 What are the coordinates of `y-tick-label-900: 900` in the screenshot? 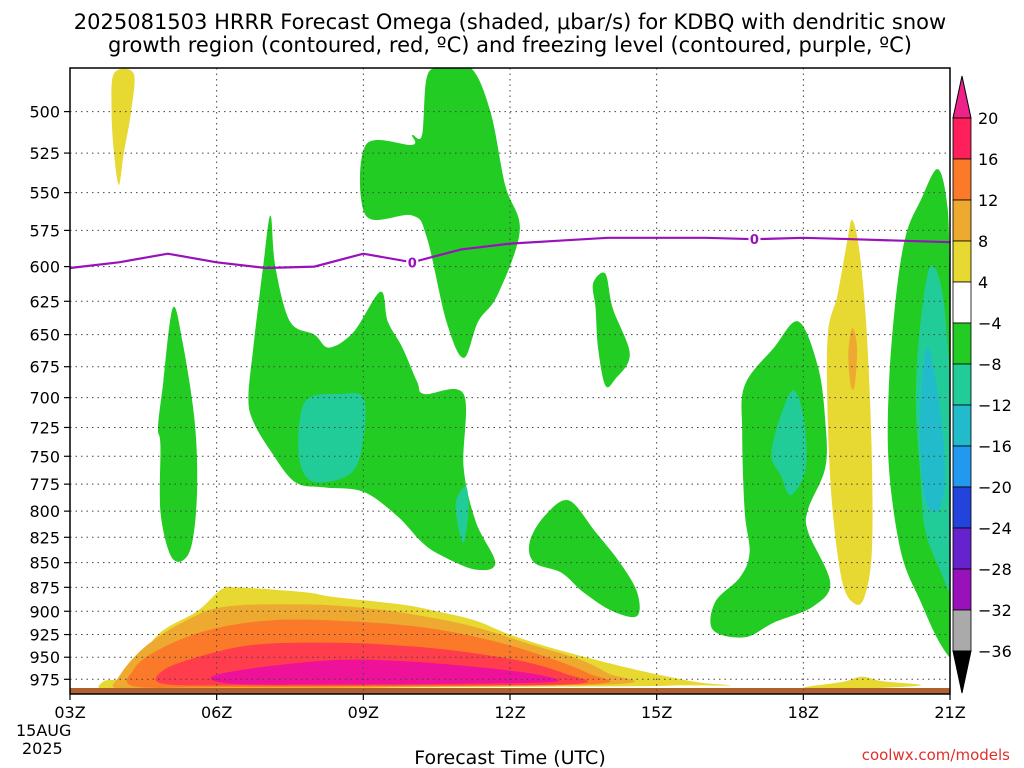 It's located at (44, 611).